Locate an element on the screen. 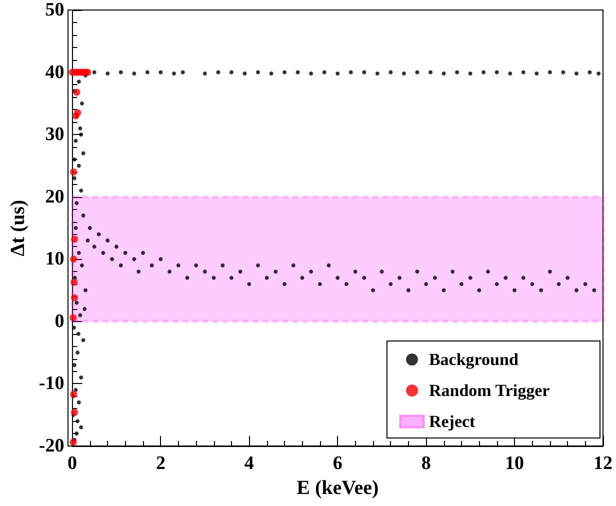 Image resolution: width=616 pixels, height=506 pixels. x-tick-label: 4 is located at coordinates (249, 463).